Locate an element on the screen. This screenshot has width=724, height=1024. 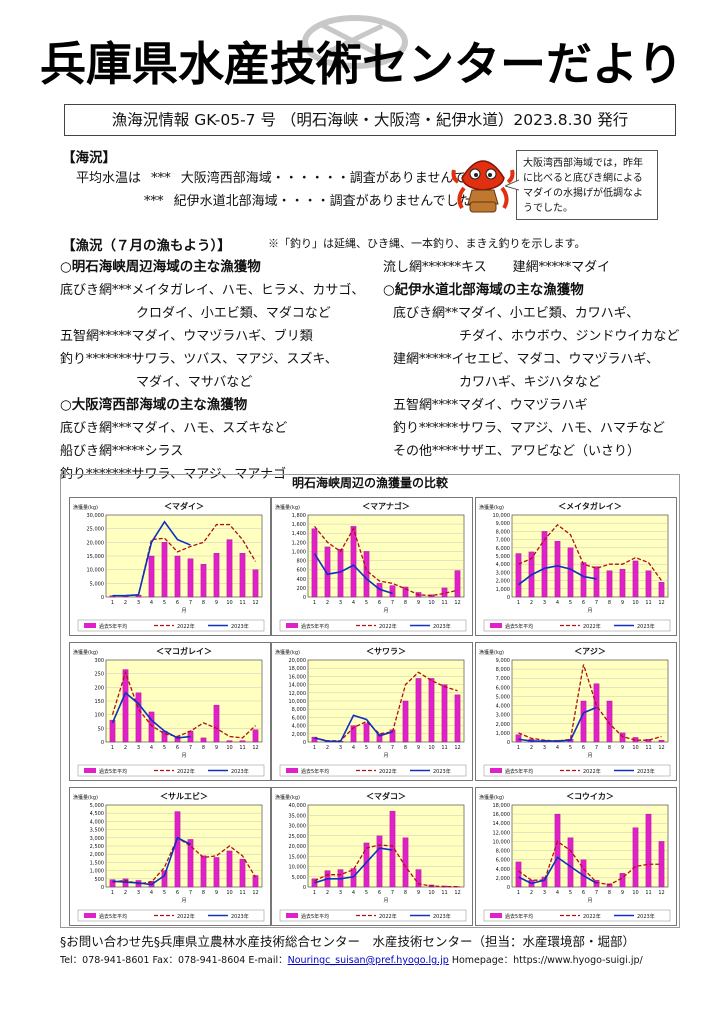
y-tick-label: 3,000 is located at coordinates (97, 839).